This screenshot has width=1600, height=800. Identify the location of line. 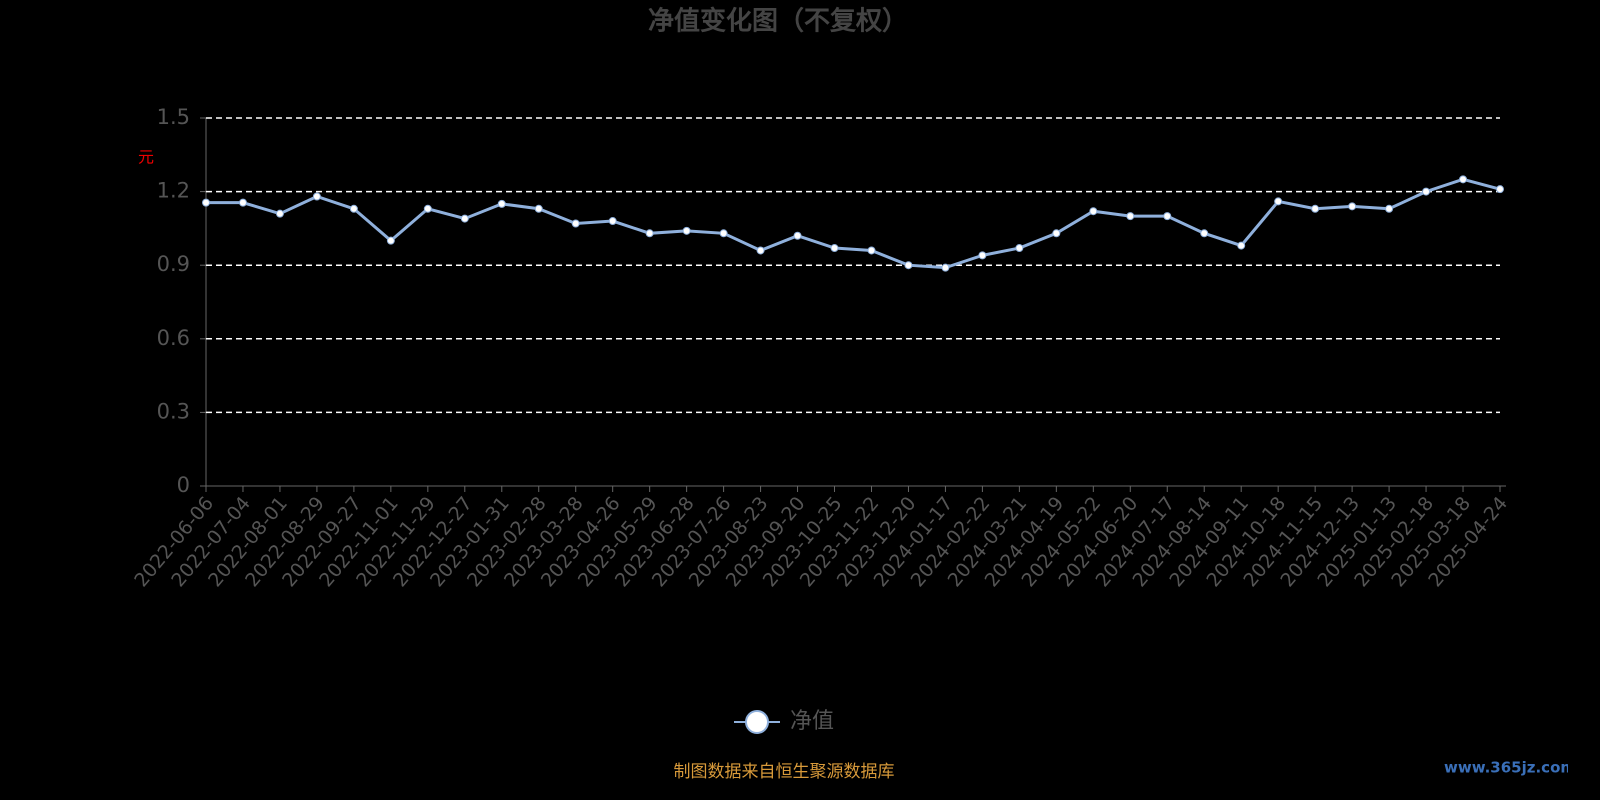
(853, 223).